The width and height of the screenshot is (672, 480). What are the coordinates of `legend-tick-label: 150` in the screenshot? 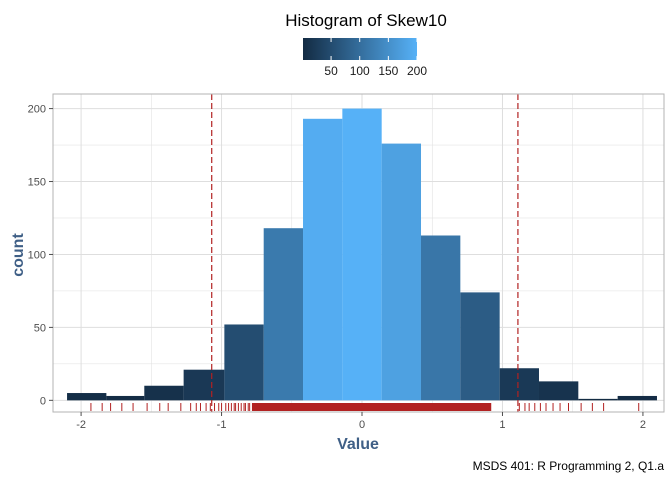 It's located at (388, 71).